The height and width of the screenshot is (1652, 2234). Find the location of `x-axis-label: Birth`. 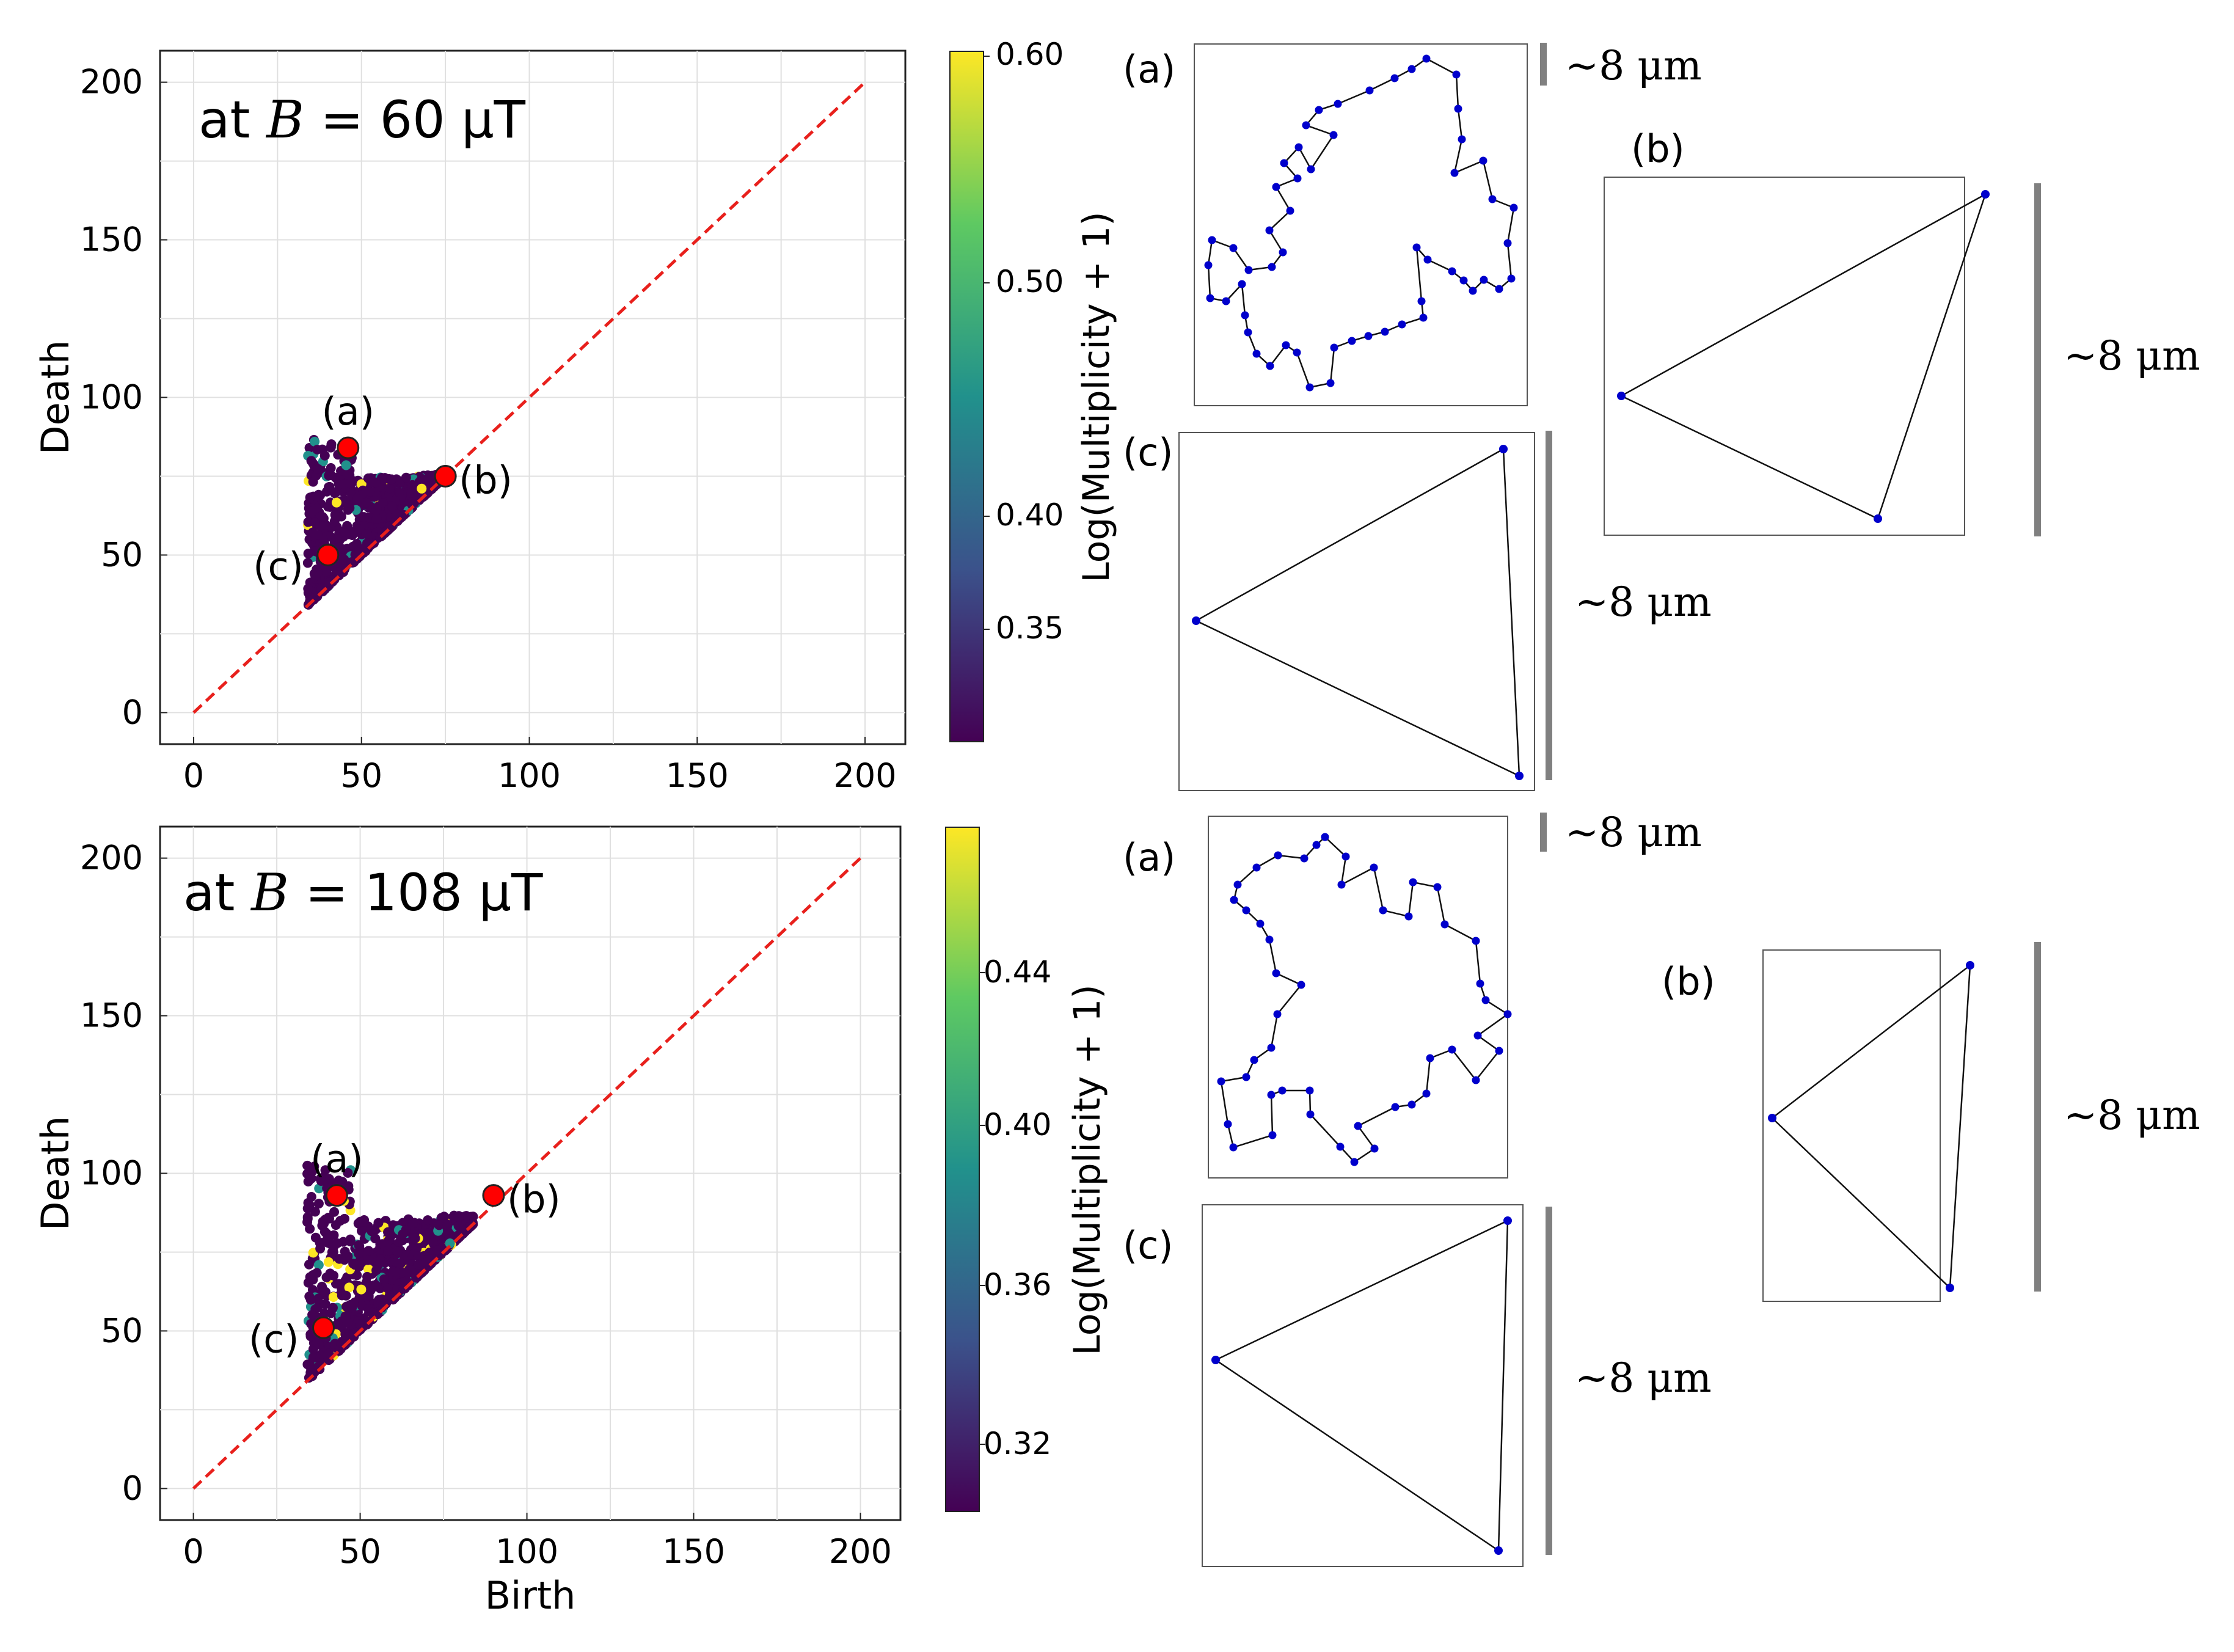

x-axis-label: Birth is located at coordinates (530, 1595).